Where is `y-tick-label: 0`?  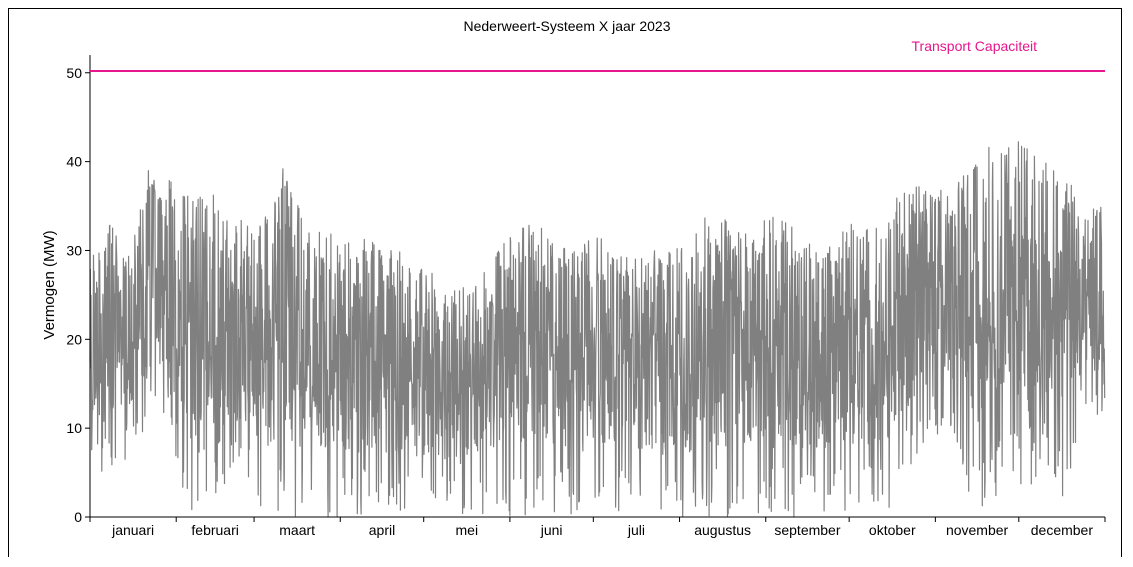
y-tick-label: 0 is located at coordinates (78, 517).